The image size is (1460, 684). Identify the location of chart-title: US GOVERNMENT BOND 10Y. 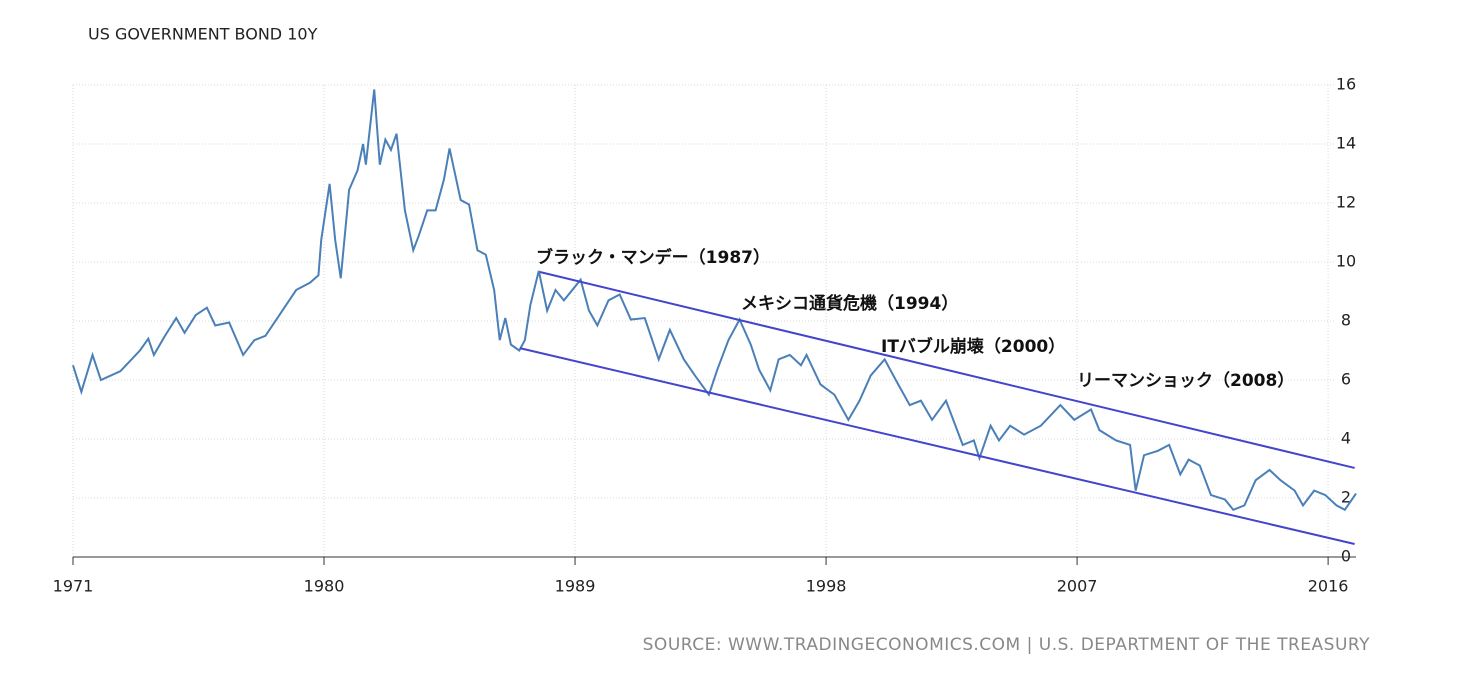
(203, 34).